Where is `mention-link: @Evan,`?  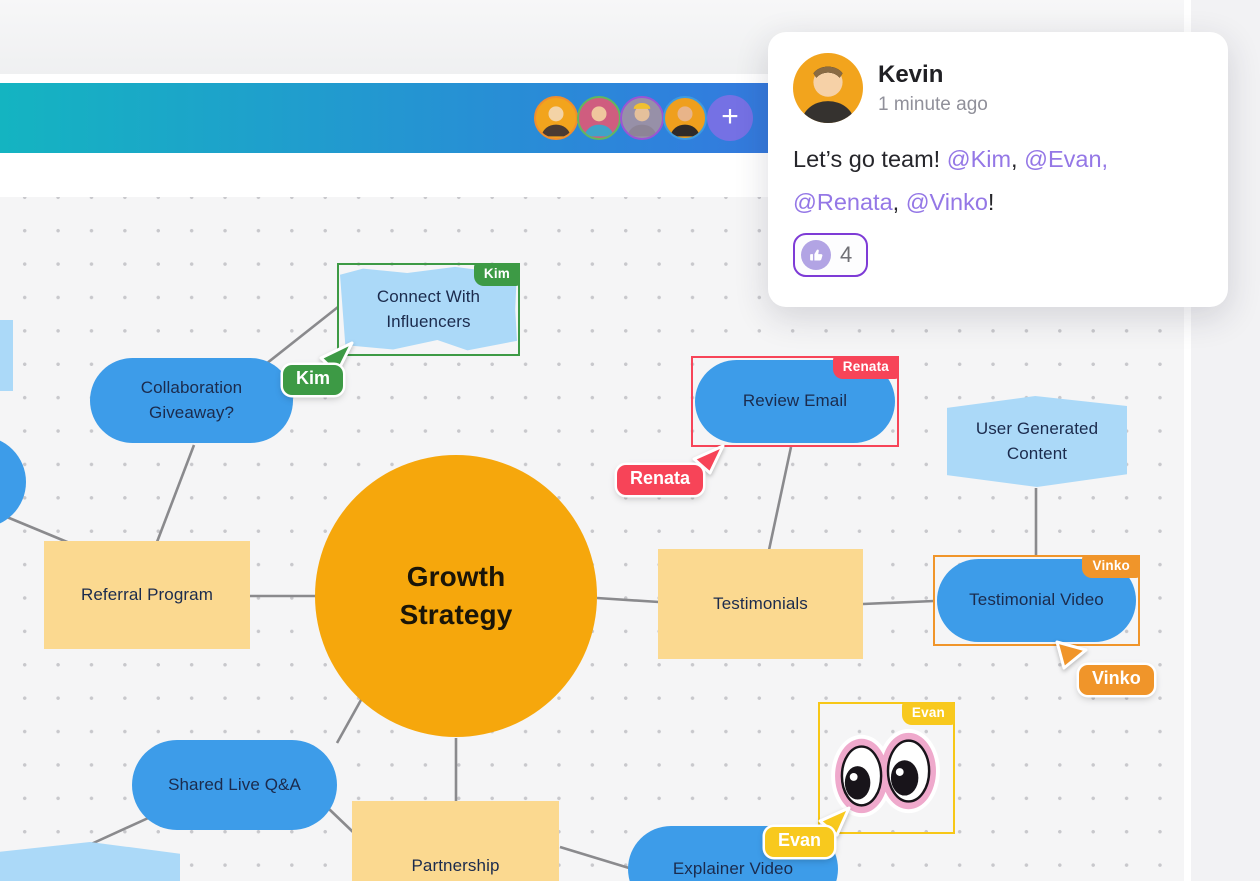 mention-link: @Evan, is located at coordinates (1066, 159).